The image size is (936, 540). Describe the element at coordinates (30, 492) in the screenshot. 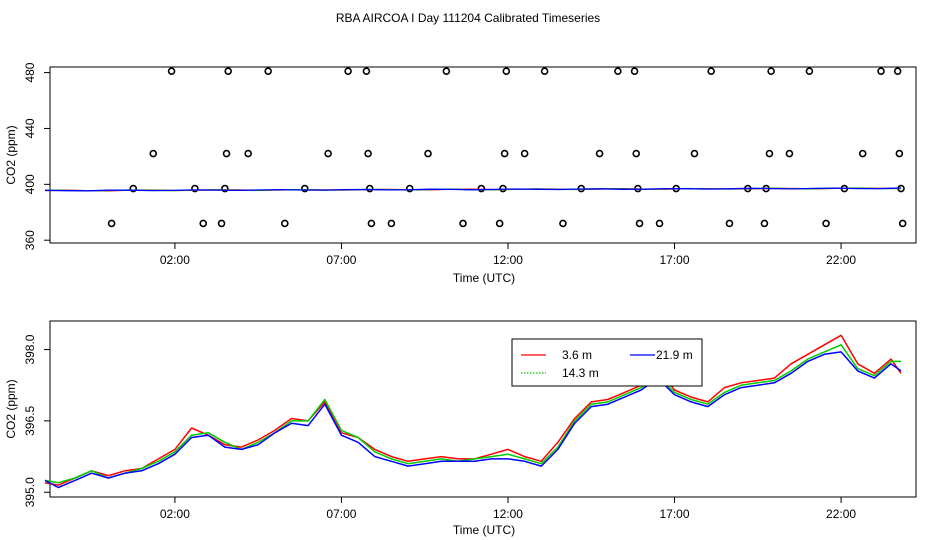

I see `bottom-y-tick-label-0: 395.0` at that location.